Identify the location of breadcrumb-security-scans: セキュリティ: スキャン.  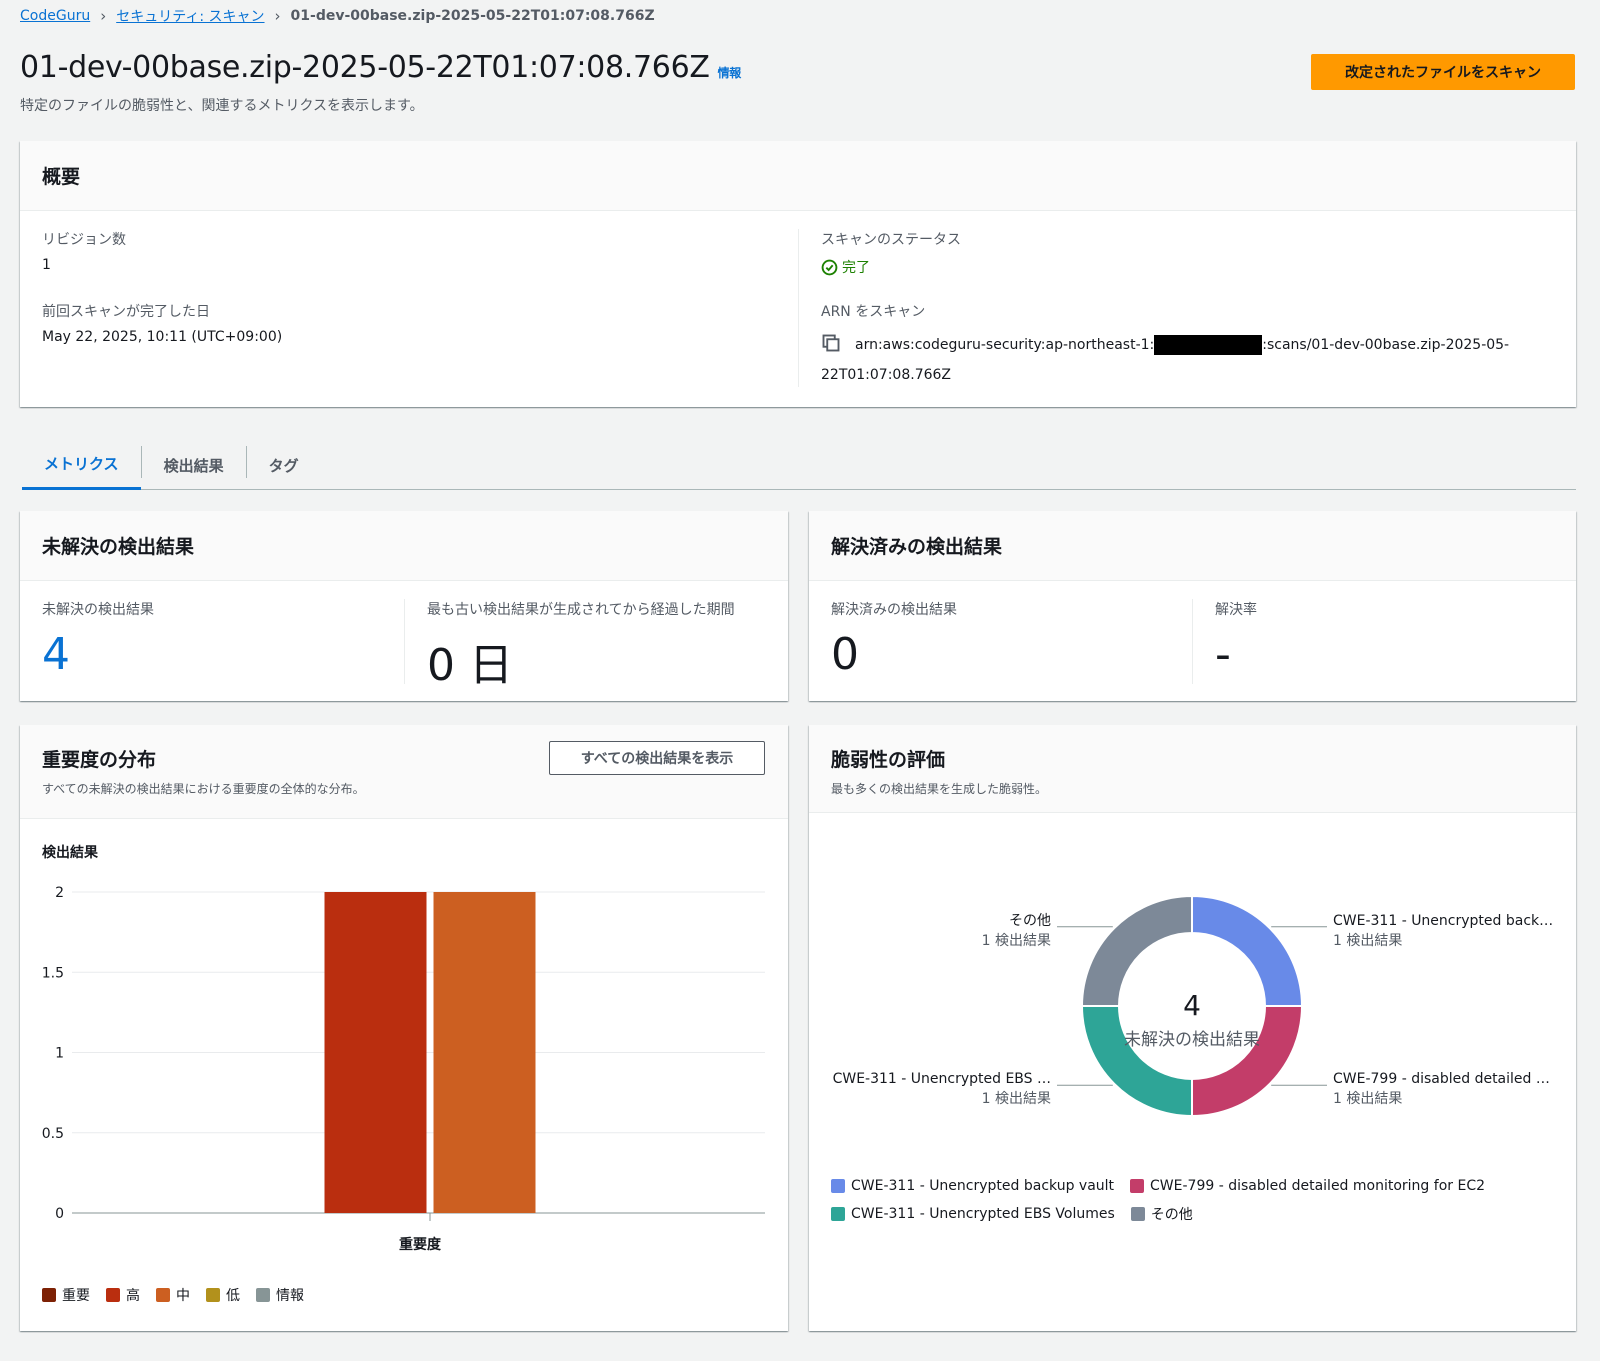
(190, 17).